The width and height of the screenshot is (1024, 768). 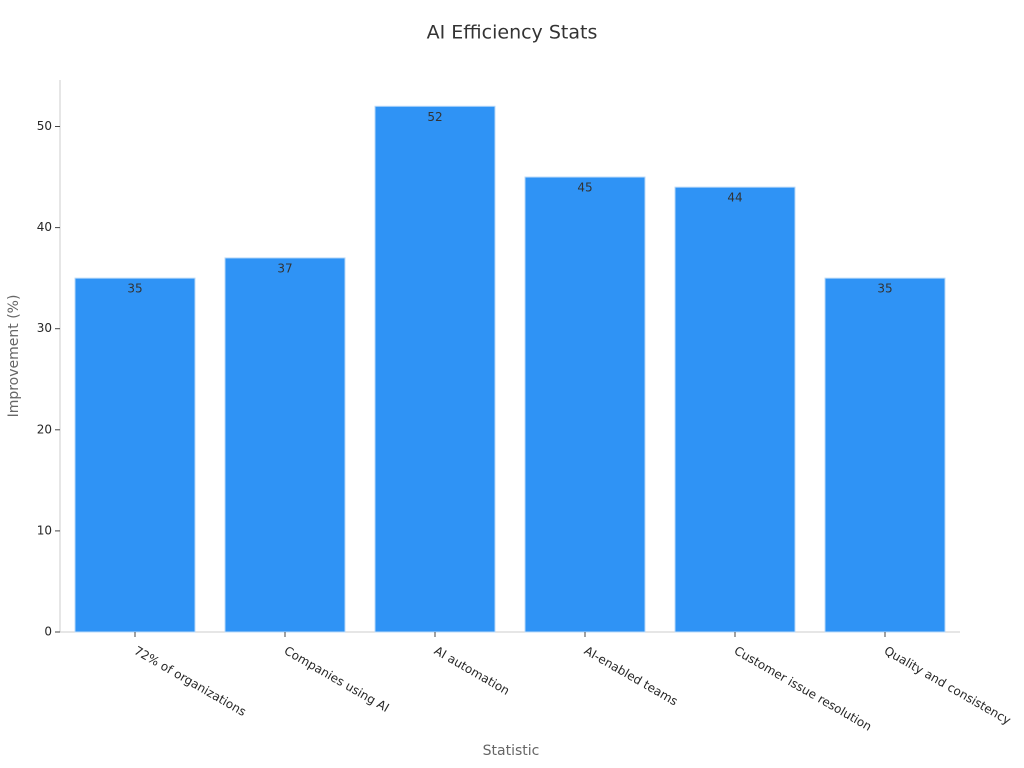 I want to click on value-label: 52, so click(x=434, y=117).